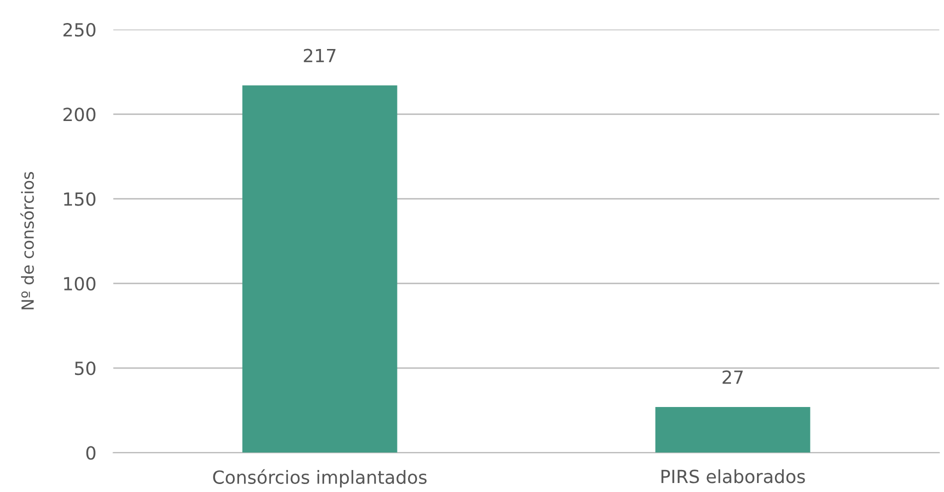 Image resolution: width=944 pixels, height=492 pixels. Describe the element at coordinates (27, 241) in the screenshot. I see `y-axis-title: Nº de consórcios` at that location.